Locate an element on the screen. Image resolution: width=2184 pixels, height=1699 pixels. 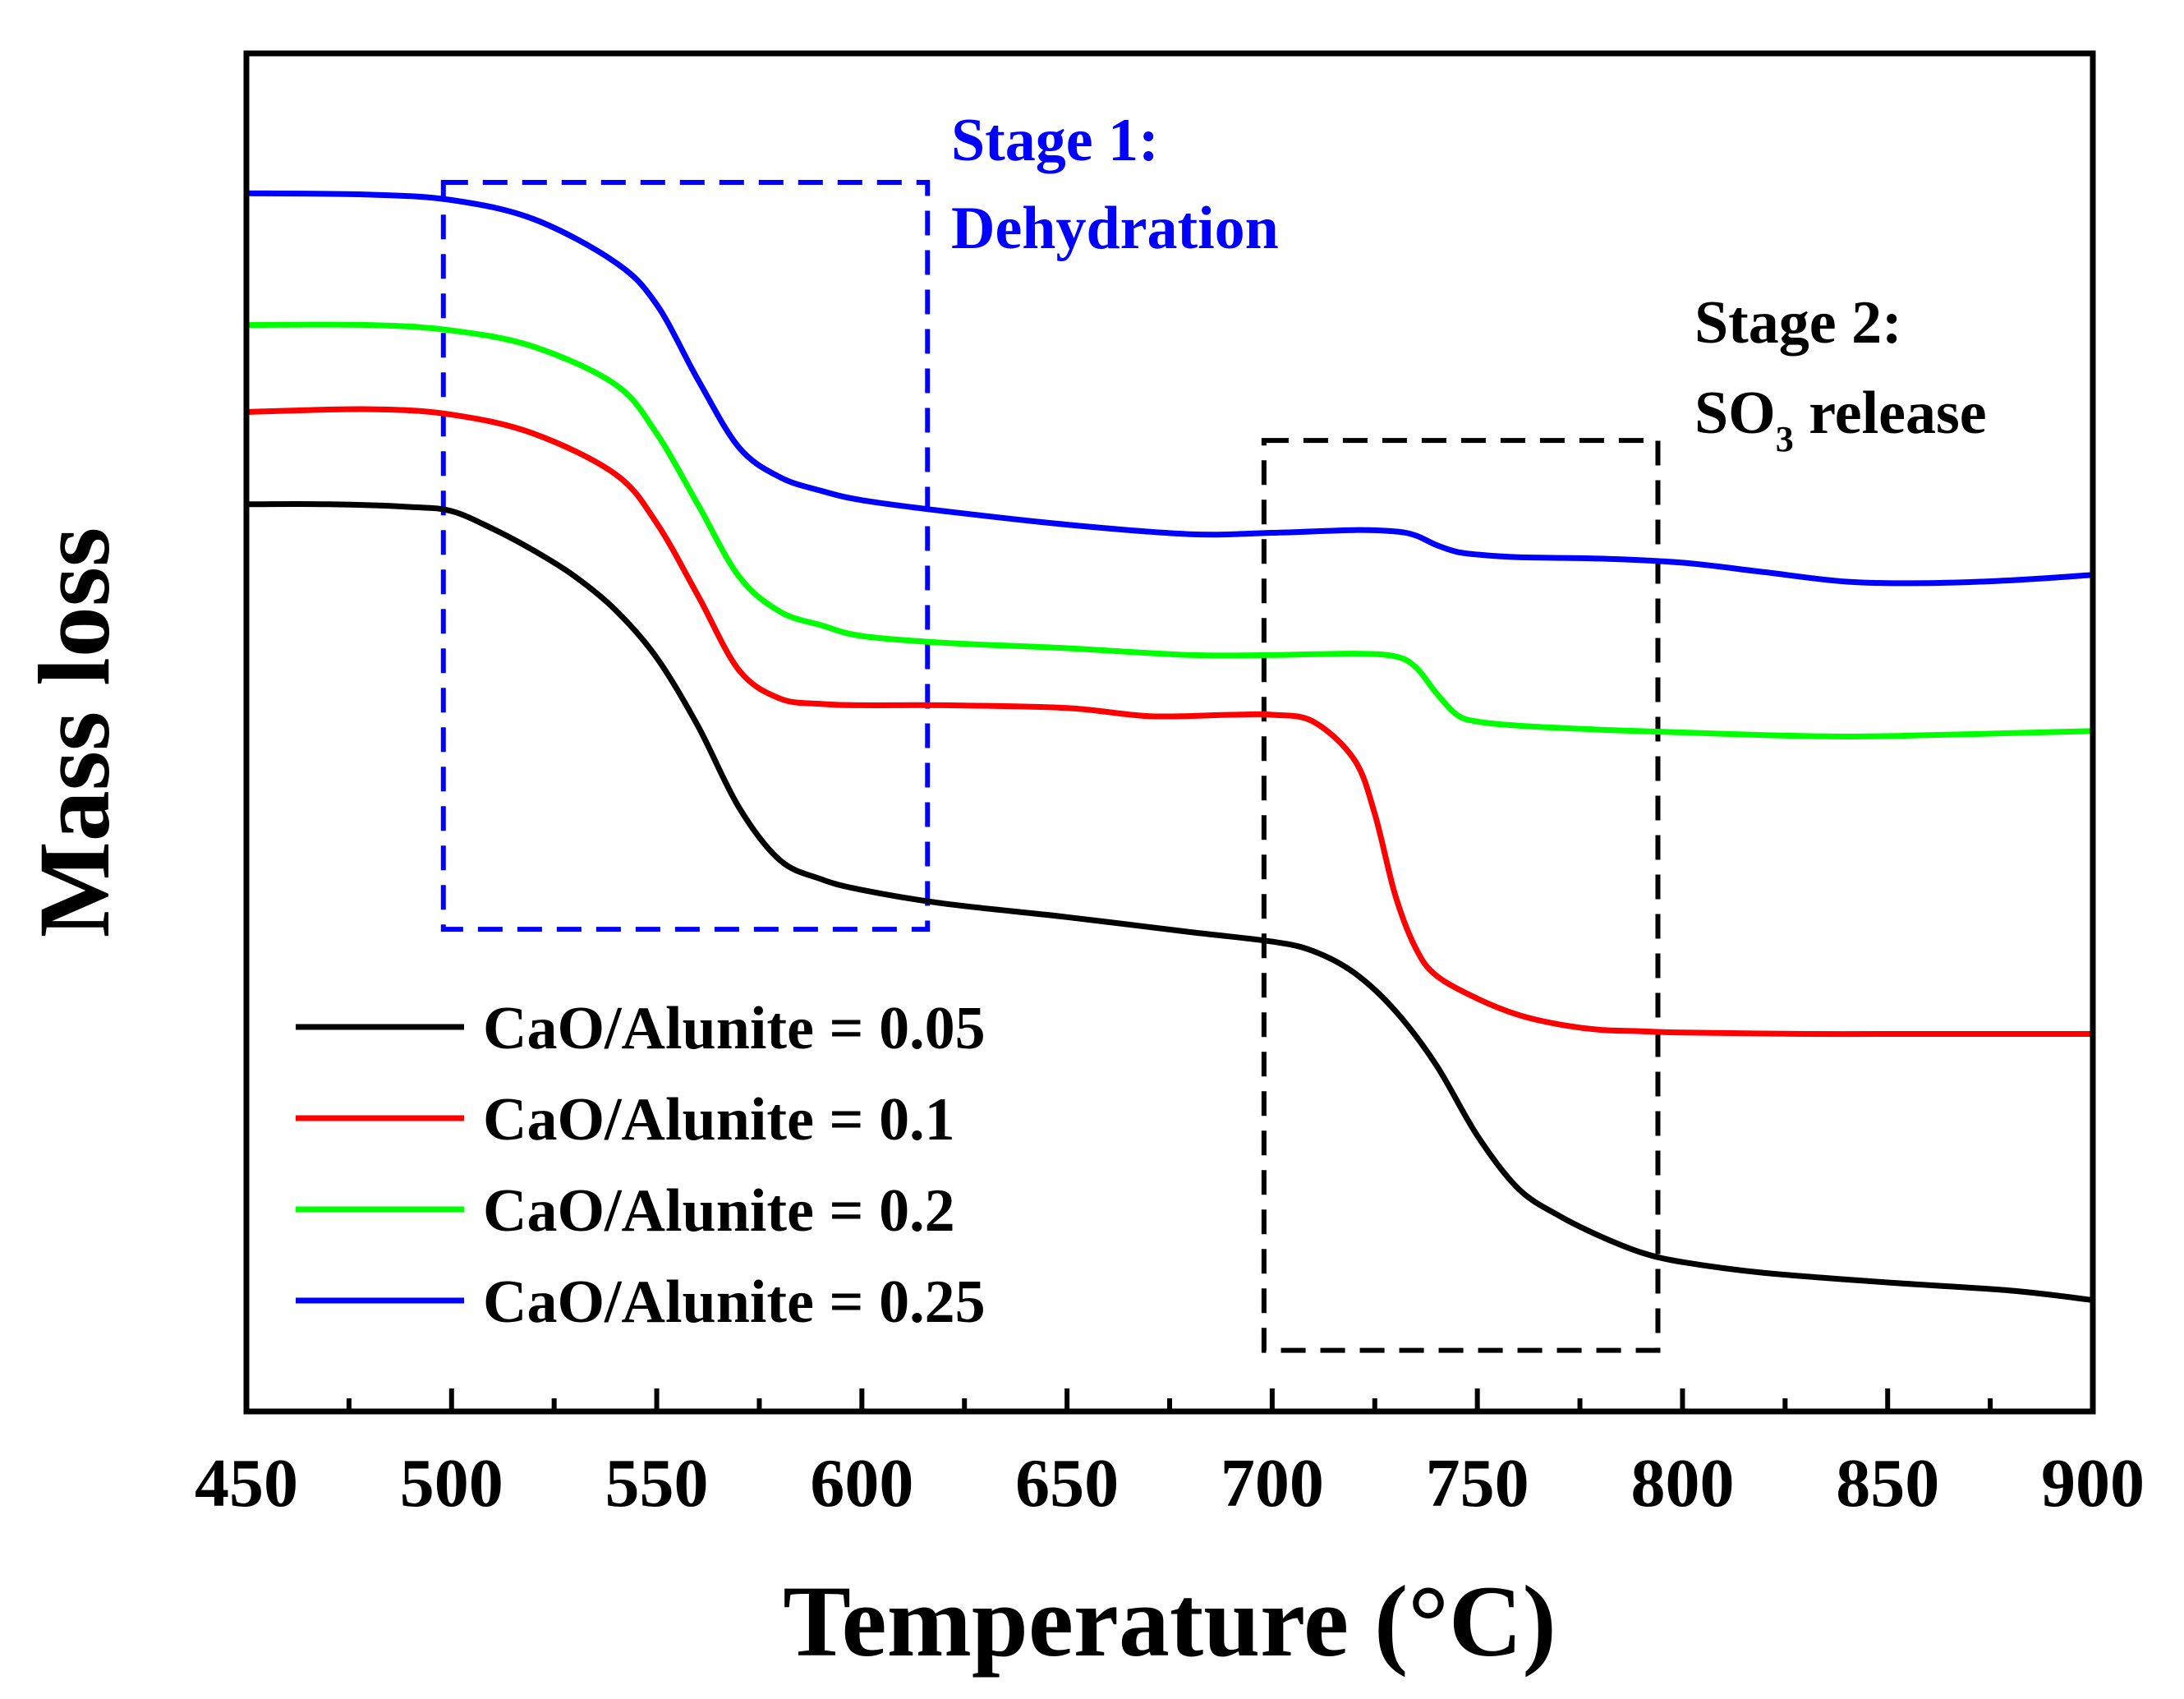
legend-label-1: CaO/Alunite = 0.1 is located at coordinates (719, 1119).